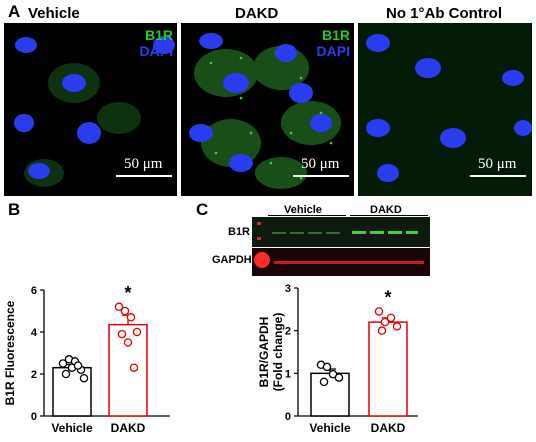 This screenshot has height=442, width=536. I want to click on western-blot-gapdh, so click(341, 262).